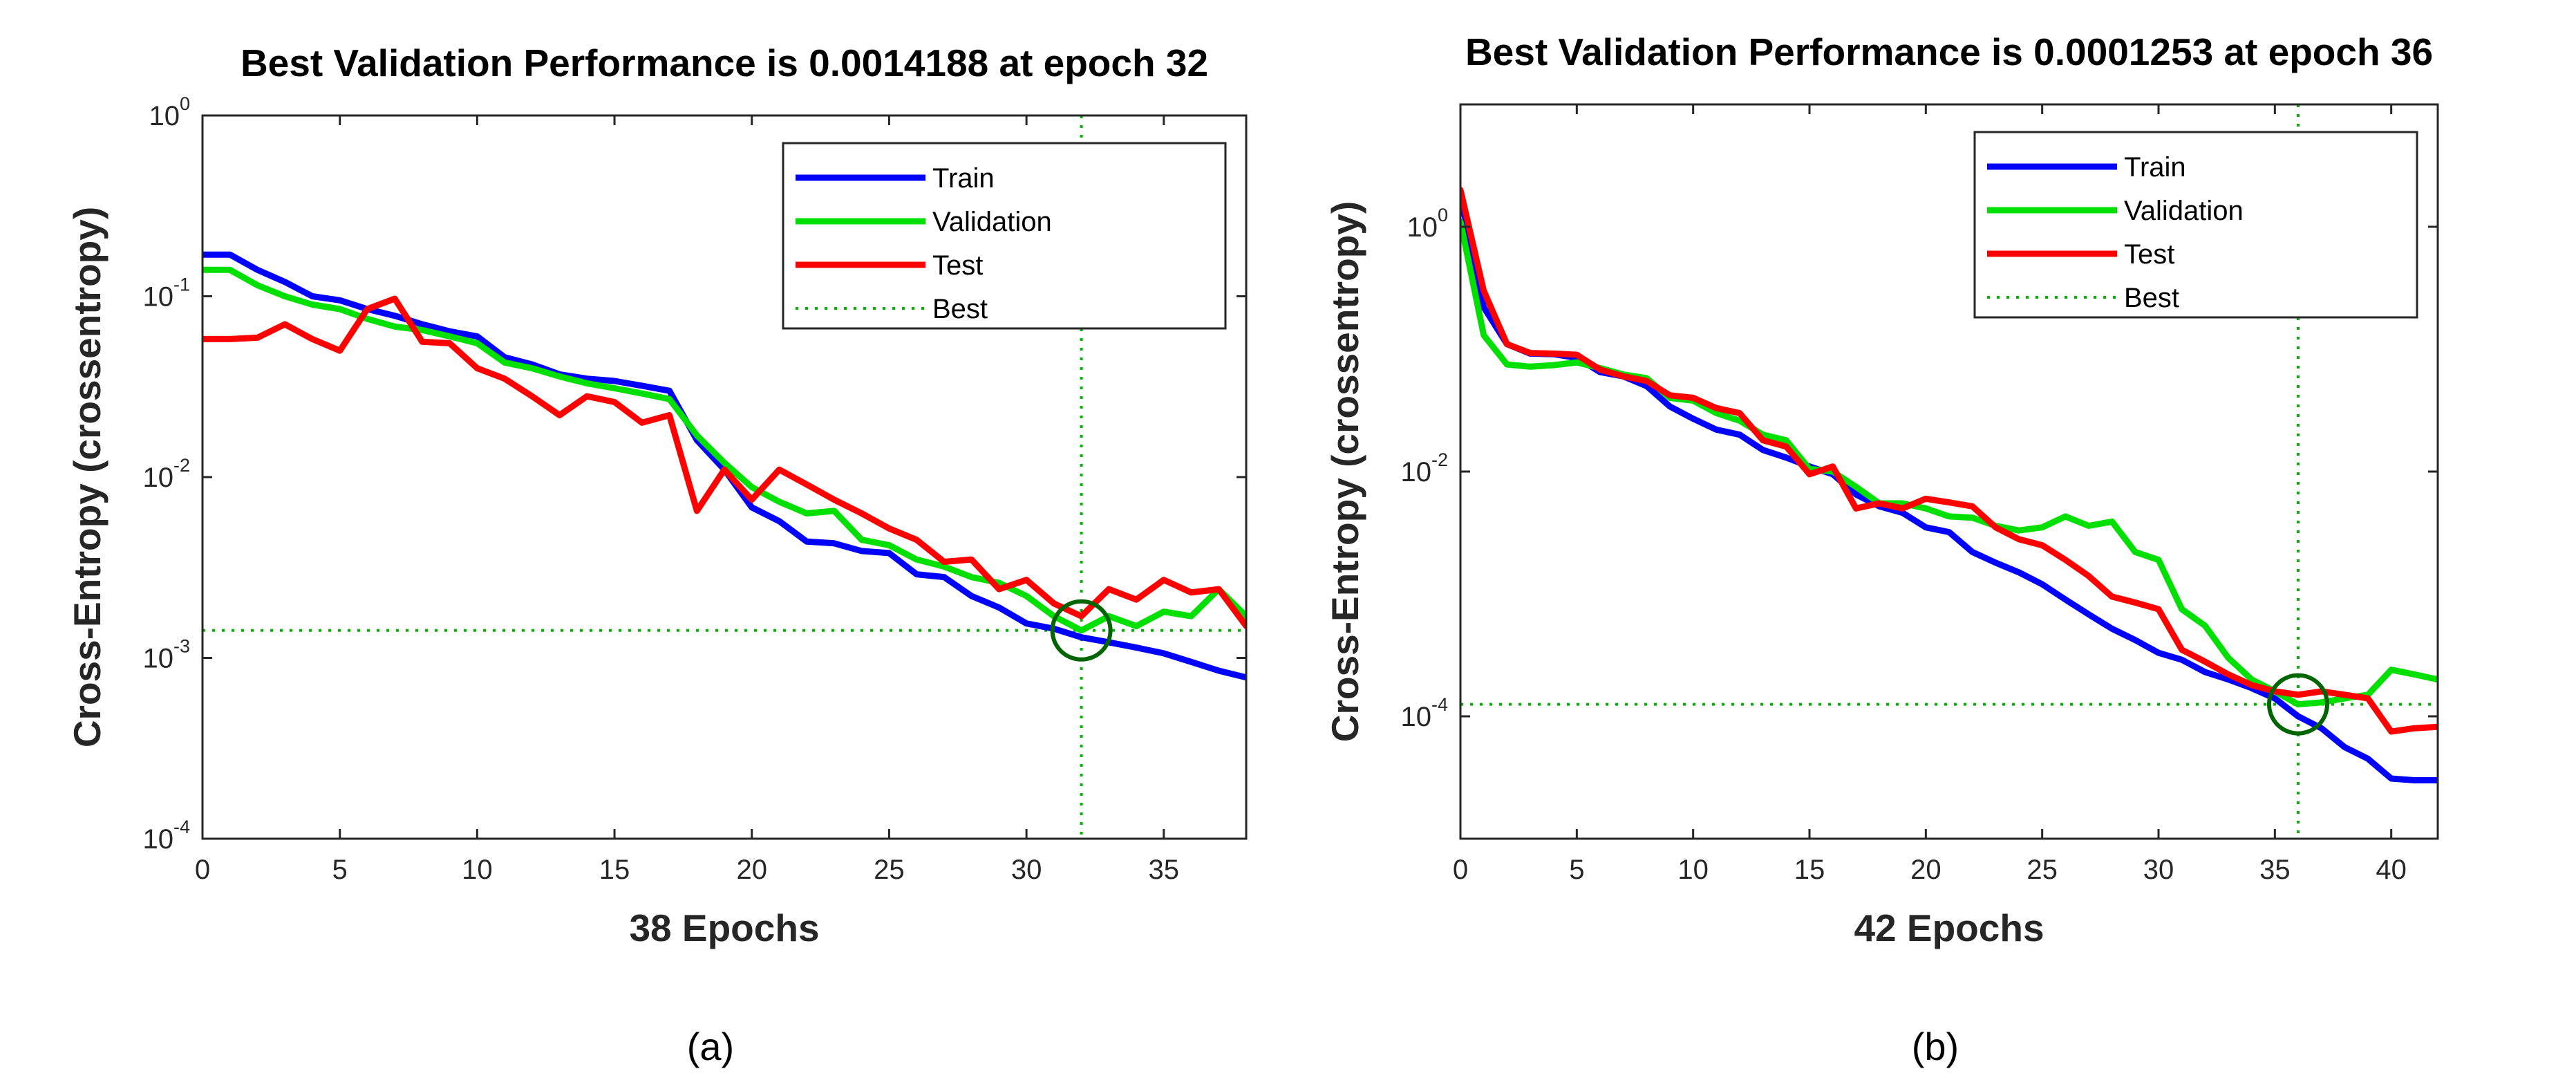  Describe the element at coordinates (710, 1046) in the screenshot. I see `figure-caption: (a)` at that location.